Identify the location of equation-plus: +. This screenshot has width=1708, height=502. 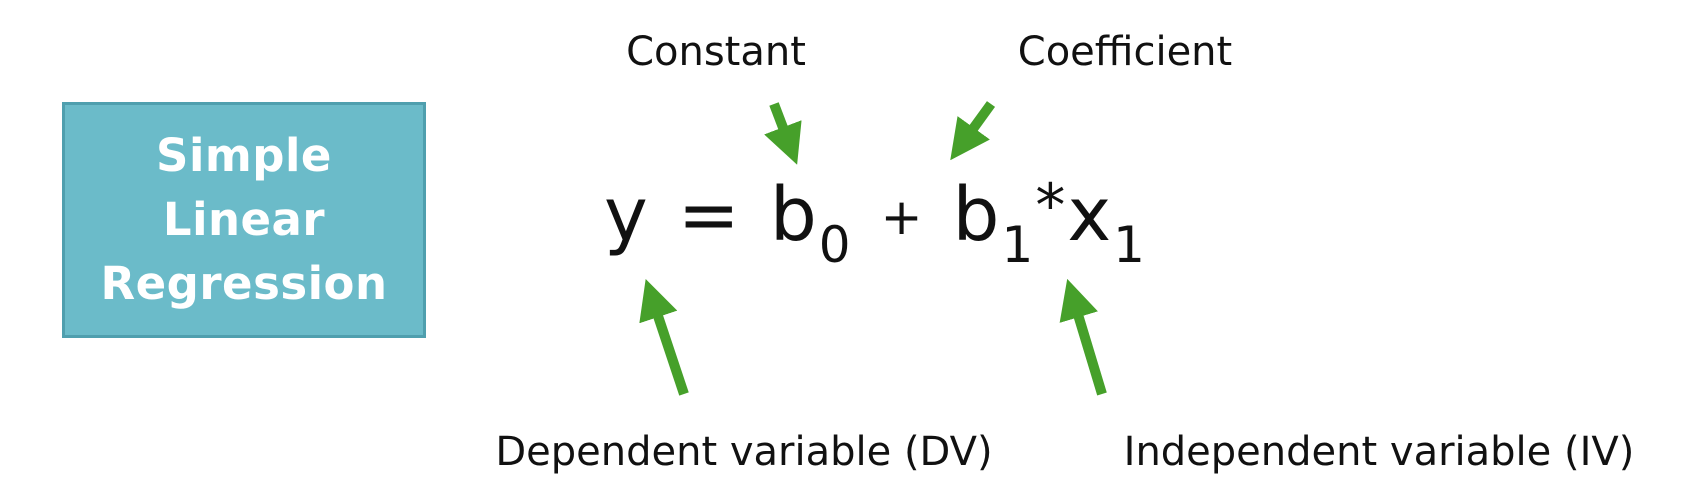
(901, 217).